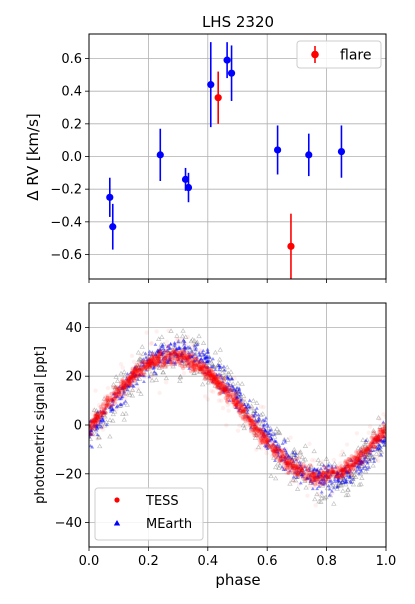  I want to click on legend-tess-label: TESS, so click(162, 501).